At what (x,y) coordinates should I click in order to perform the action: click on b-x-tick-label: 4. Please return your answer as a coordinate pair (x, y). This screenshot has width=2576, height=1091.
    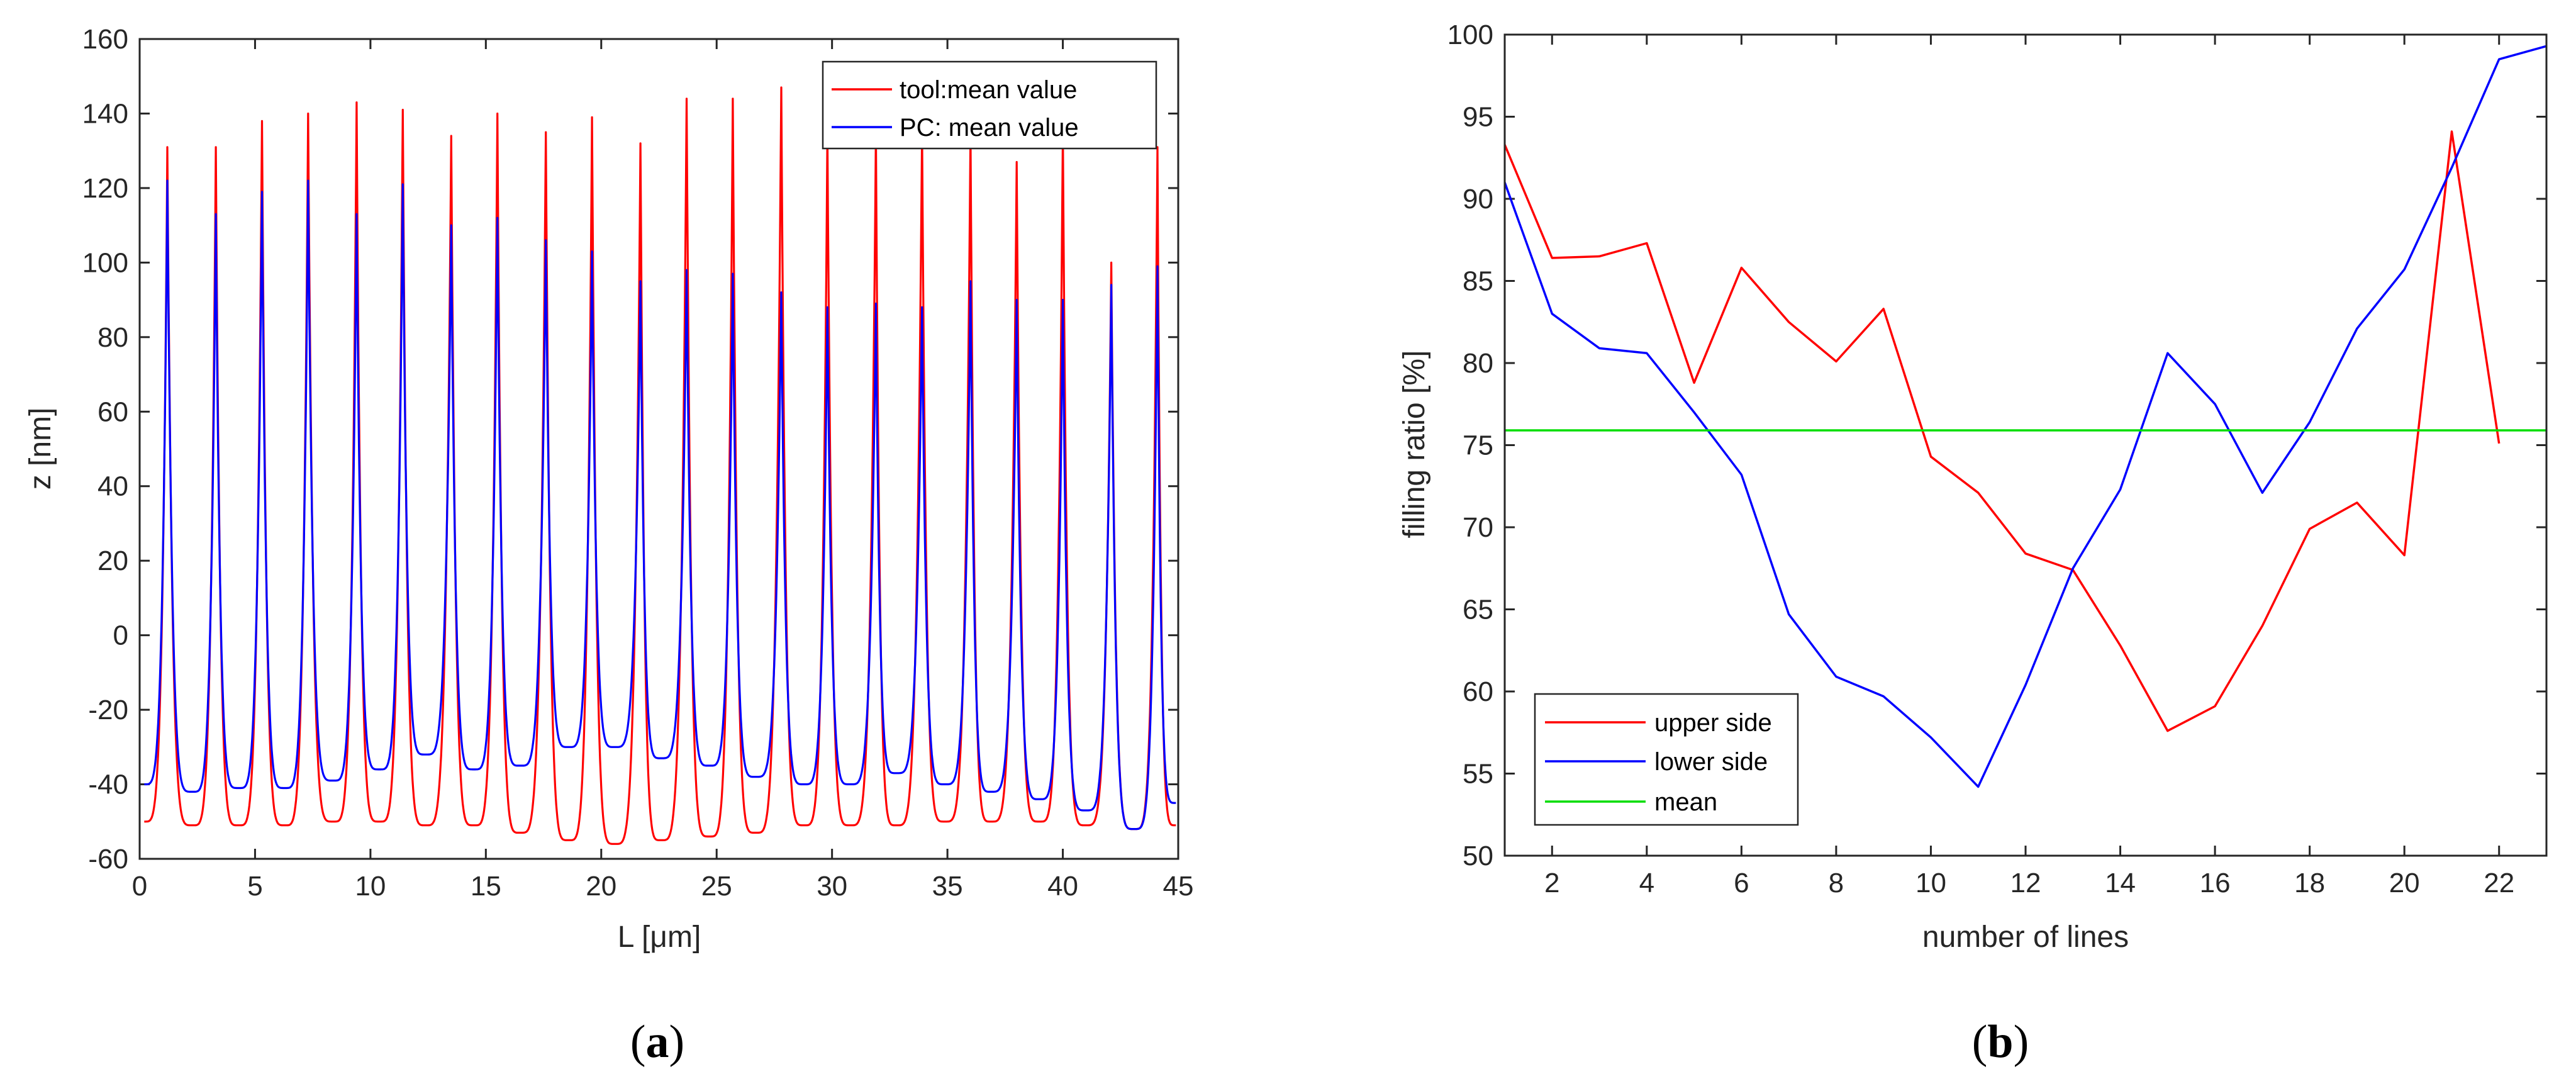
    Looking at the image, I should click on (1646, 883).